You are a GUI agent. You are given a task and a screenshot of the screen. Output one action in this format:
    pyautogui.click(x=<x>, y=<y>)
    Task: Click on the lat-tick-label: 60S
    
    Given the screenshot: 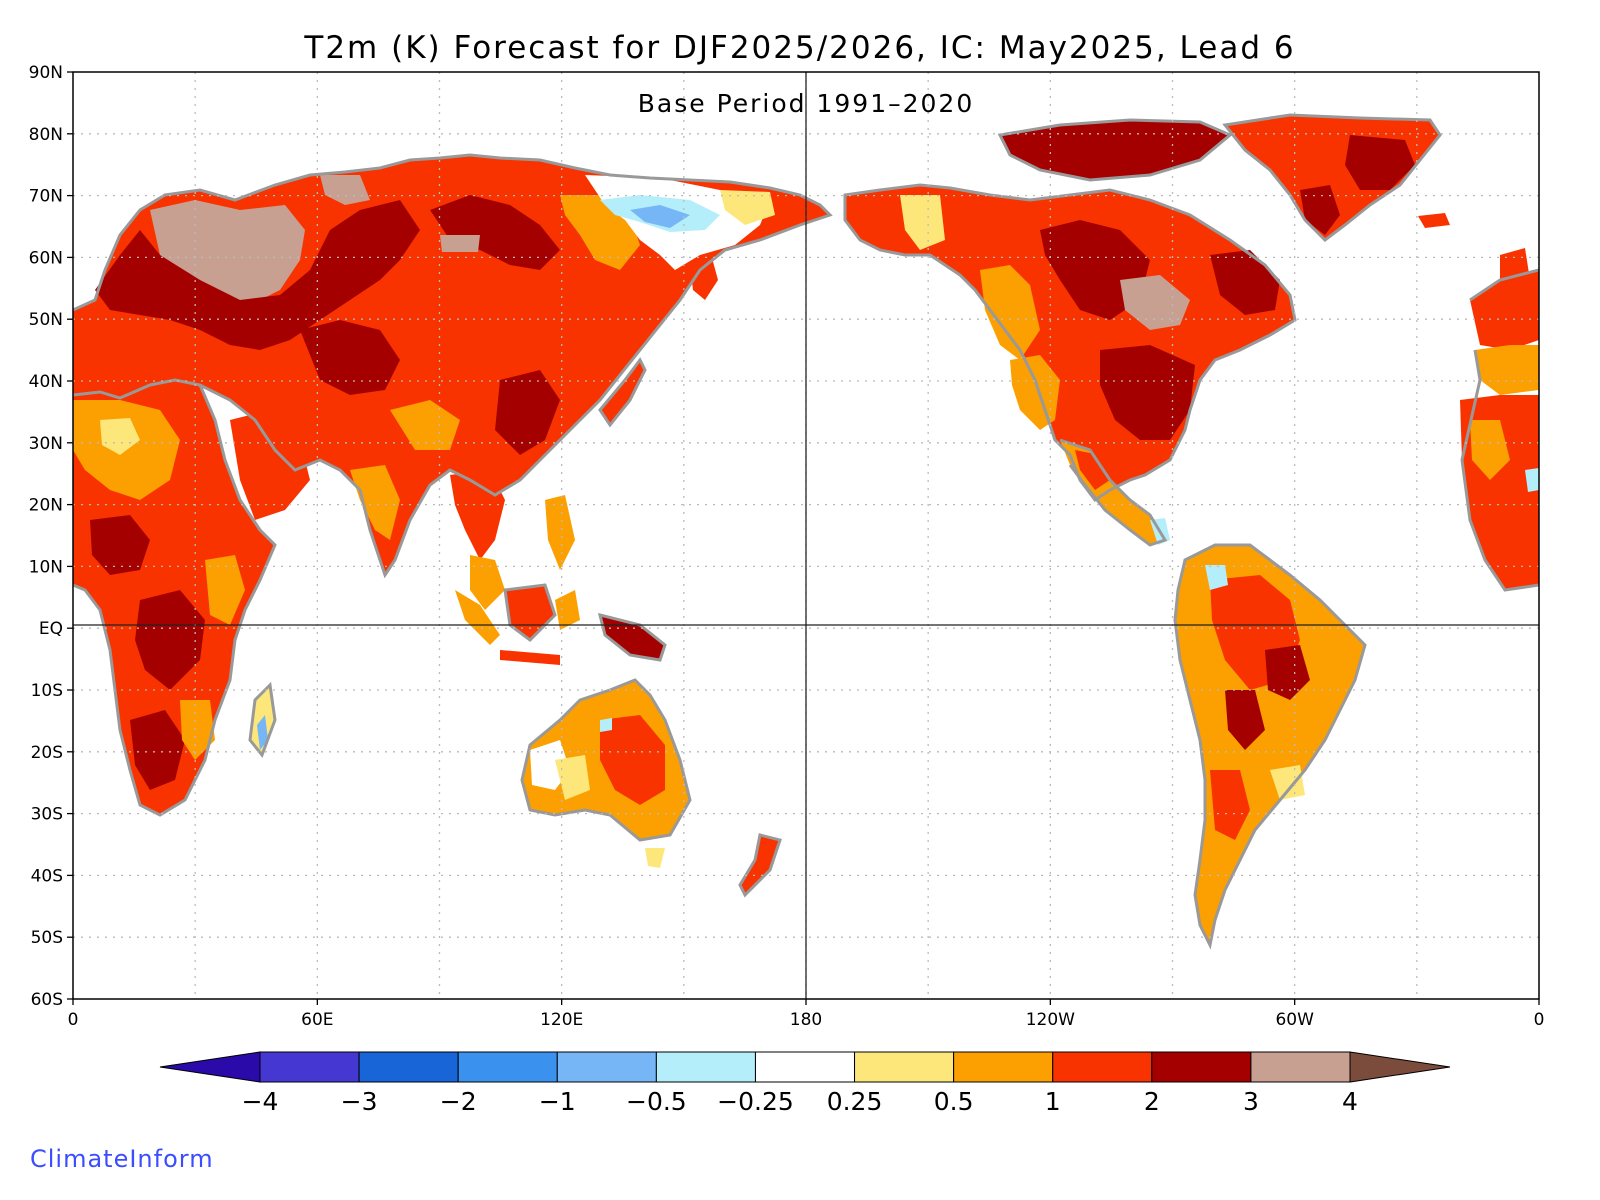 What is the action you would take?
    pyautogui.click(x=47, y=1000)
    